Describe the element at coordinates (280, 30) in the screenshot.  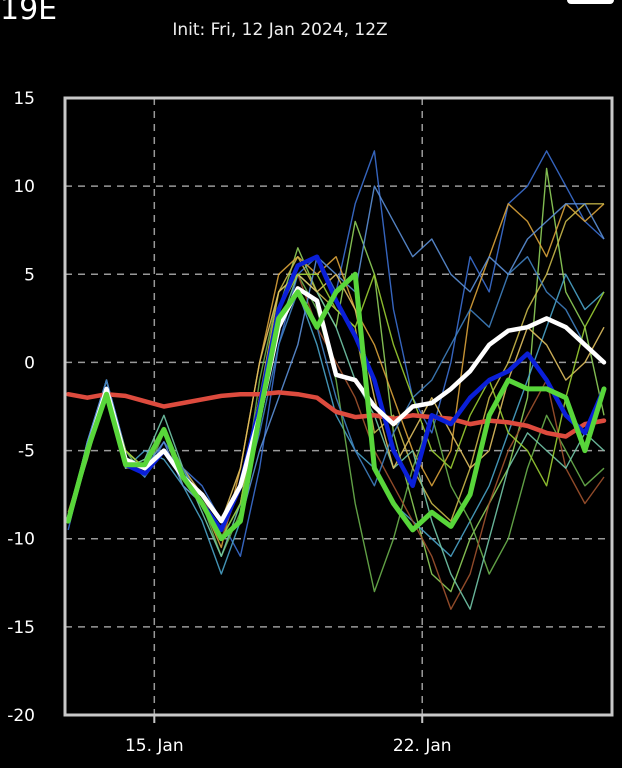
I see `init-time-label: Init: Fri, 12 Jan 2024, 12Z` at that location.